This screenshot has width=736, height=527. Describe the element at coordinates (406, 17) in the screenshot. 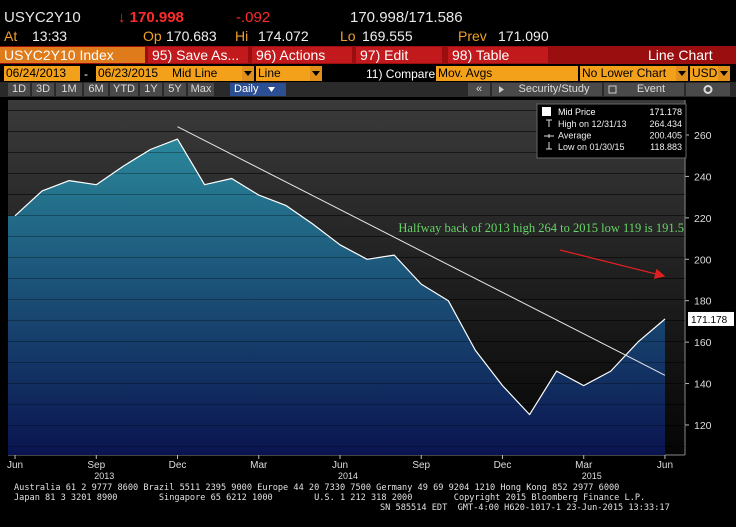

I see `bid-ask: 170.998/171.586` at that location.